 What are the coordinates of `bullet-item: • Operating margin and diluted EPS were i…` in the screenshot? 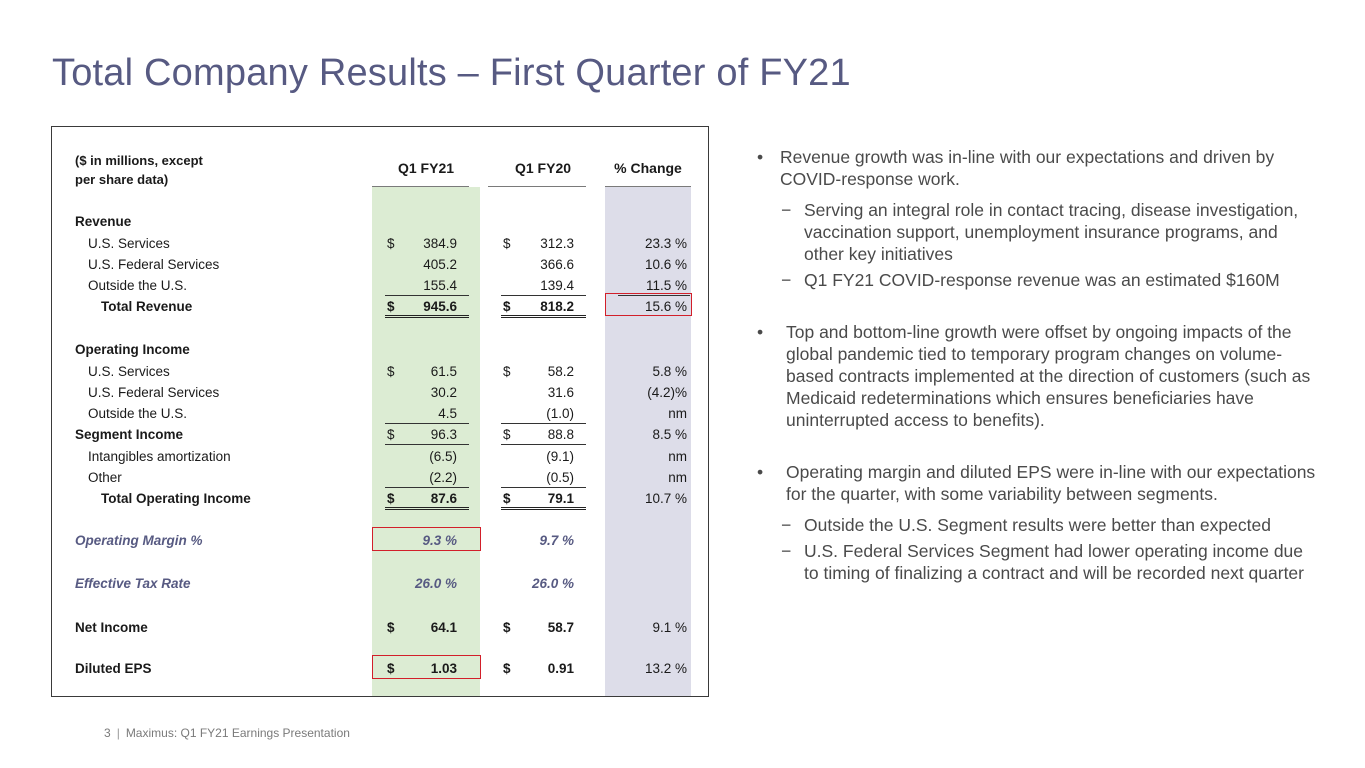 It's located at (1039, 483).